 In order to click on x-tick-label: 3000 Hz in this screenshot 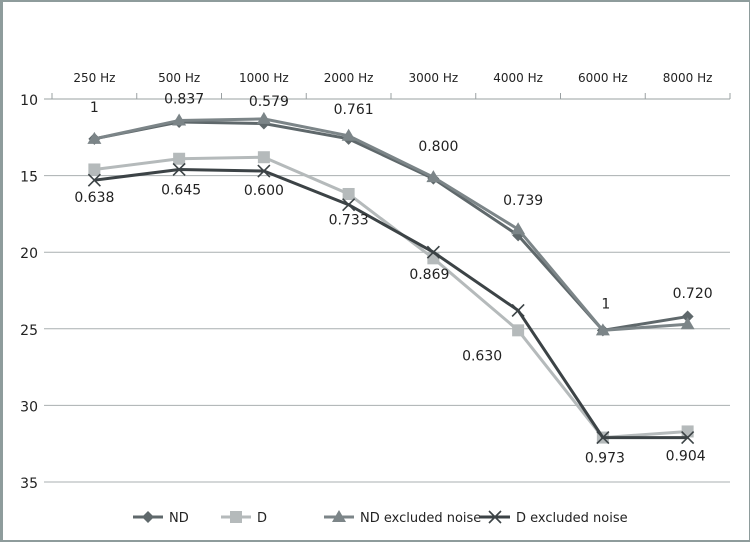, I will do `click(434, 78)`.